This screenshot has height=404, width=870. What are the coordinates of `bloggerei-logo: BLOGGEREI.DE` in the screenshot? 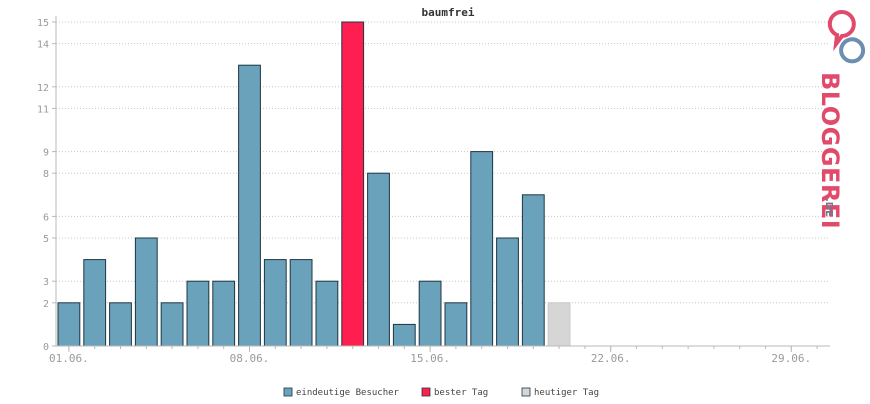 It's located at (841, 119).